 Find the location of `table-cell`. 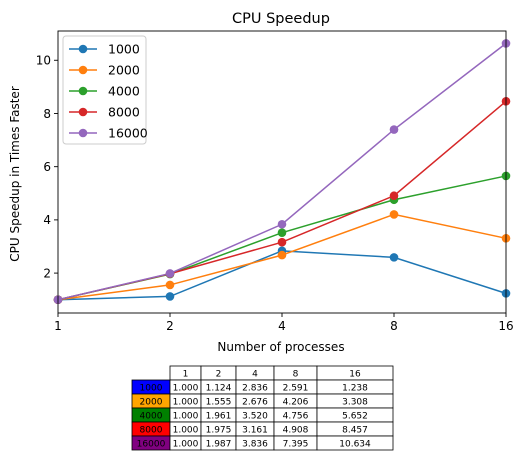

table-cell is located at coordinates (355, 443).